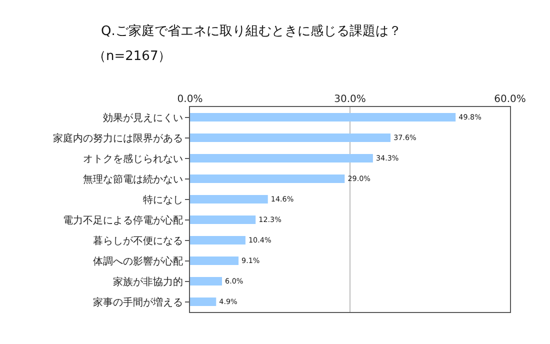  What do you see at coordinates (138, 302) in the screenshot?
I see `y-tick-label: 家事の手間が増える` at bounding box center [138, 302].